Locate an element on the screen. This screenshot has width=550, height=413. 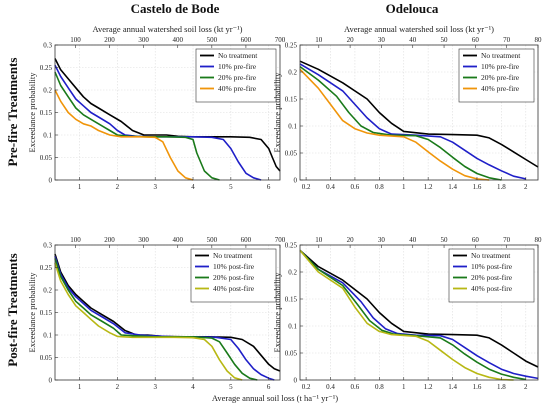
y-tick-label: 0.05 is located at coordinates (46, 358).